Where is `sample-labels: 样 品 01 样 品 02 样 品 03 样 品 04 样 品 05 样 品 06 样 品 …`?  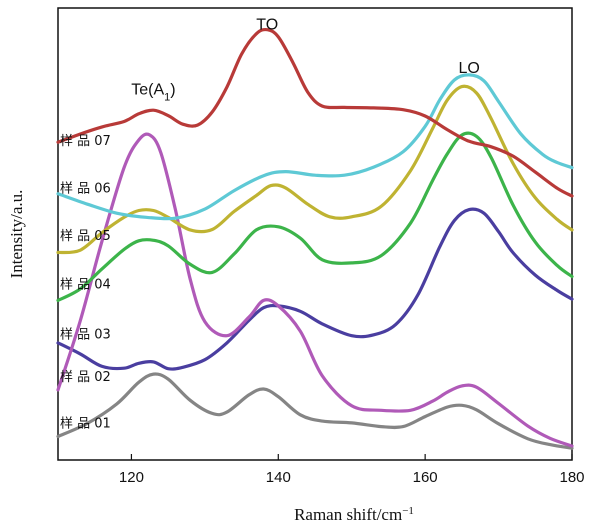 sample-labels: 样 品 01 样 品 02 样 品 03 样 品 04 样 品 05 样 品 06 样 品 … is located at coordinates (85, 283).